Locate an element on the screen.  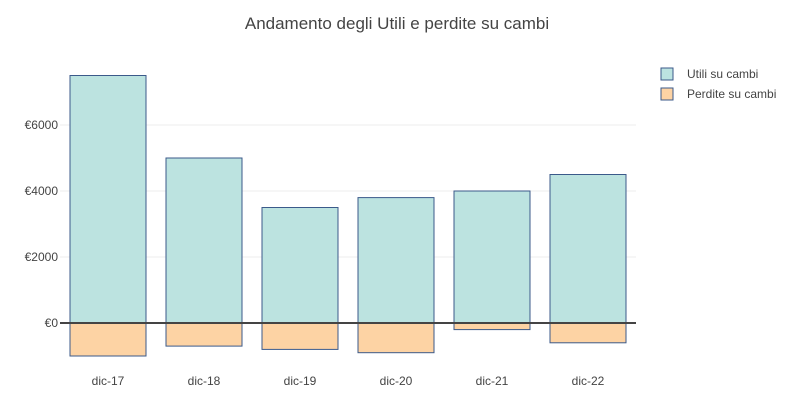
x-tick-label: dic-21 is located at coordinates (492, 381).